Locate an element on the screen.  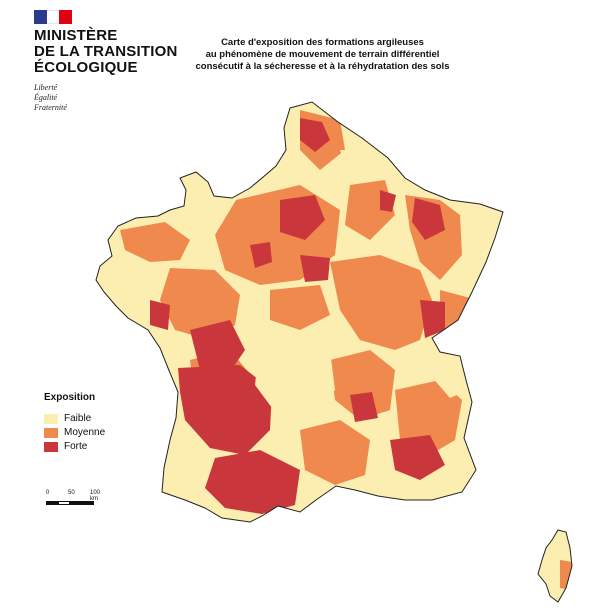
ministry-name: MINISTÈRE DE LA TRANSITION ÉCOLOGIQUE is located at coordinates (109, 52).